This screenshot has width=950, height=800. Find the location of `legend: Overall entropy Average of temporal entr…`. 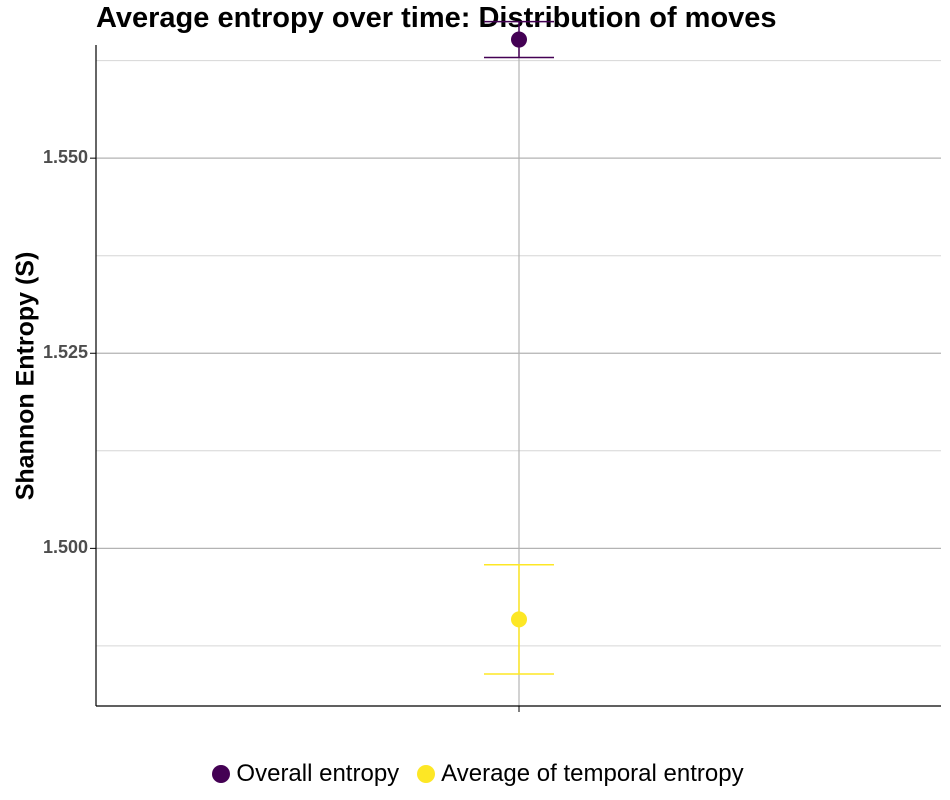

legend: Overall entropy Average of temporal entr… is located at coordinates (475, 774).